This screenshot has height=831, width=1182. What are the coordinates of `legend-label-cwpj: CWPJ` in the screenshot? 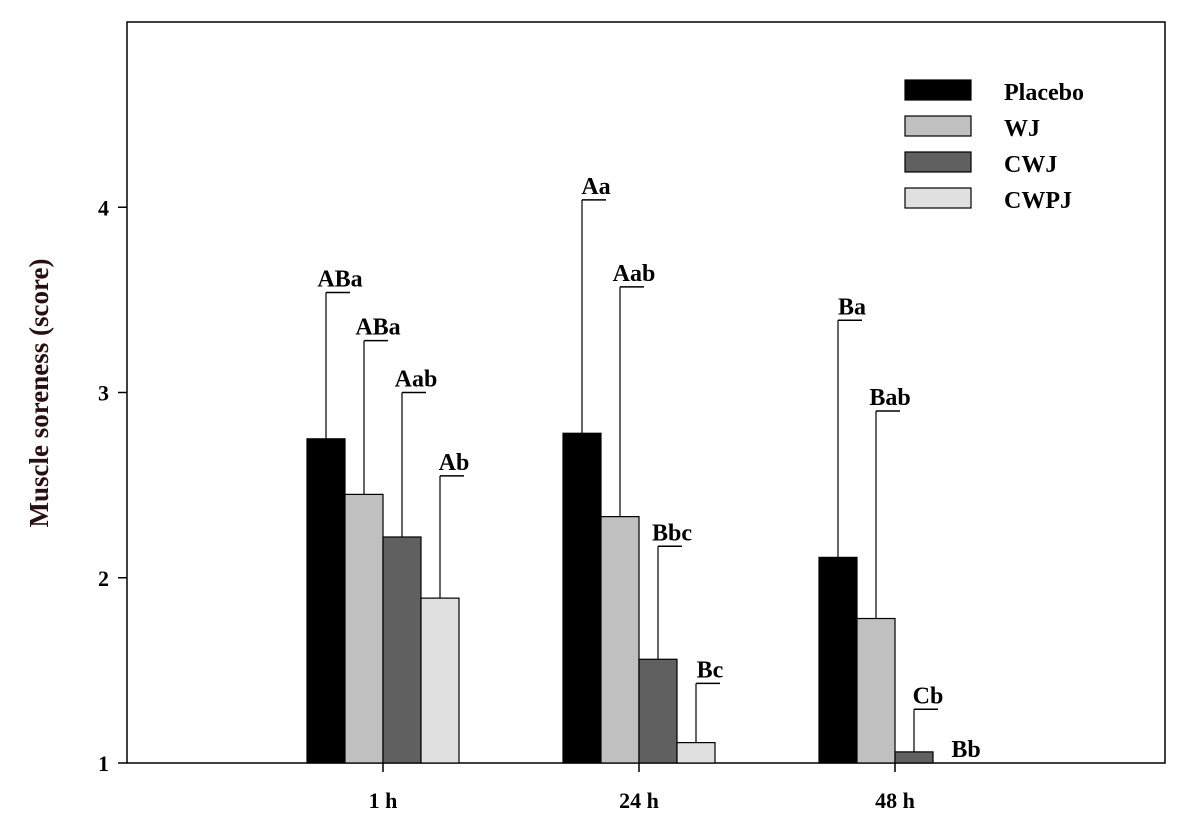 It's located at (1038, 201).